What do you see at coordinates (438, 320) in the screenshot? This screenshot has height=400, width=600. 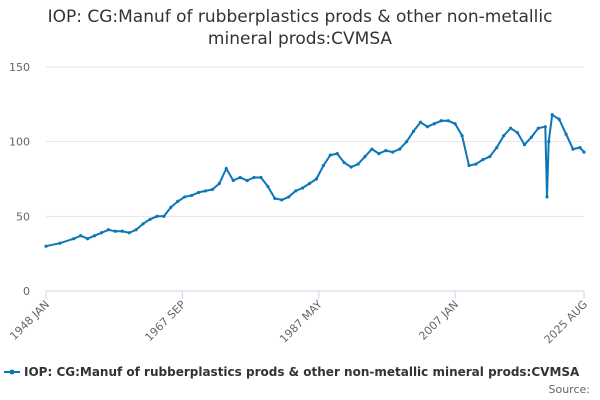 I see `x-tick-label: 2007 JAN` at bounding box center [438, 320].